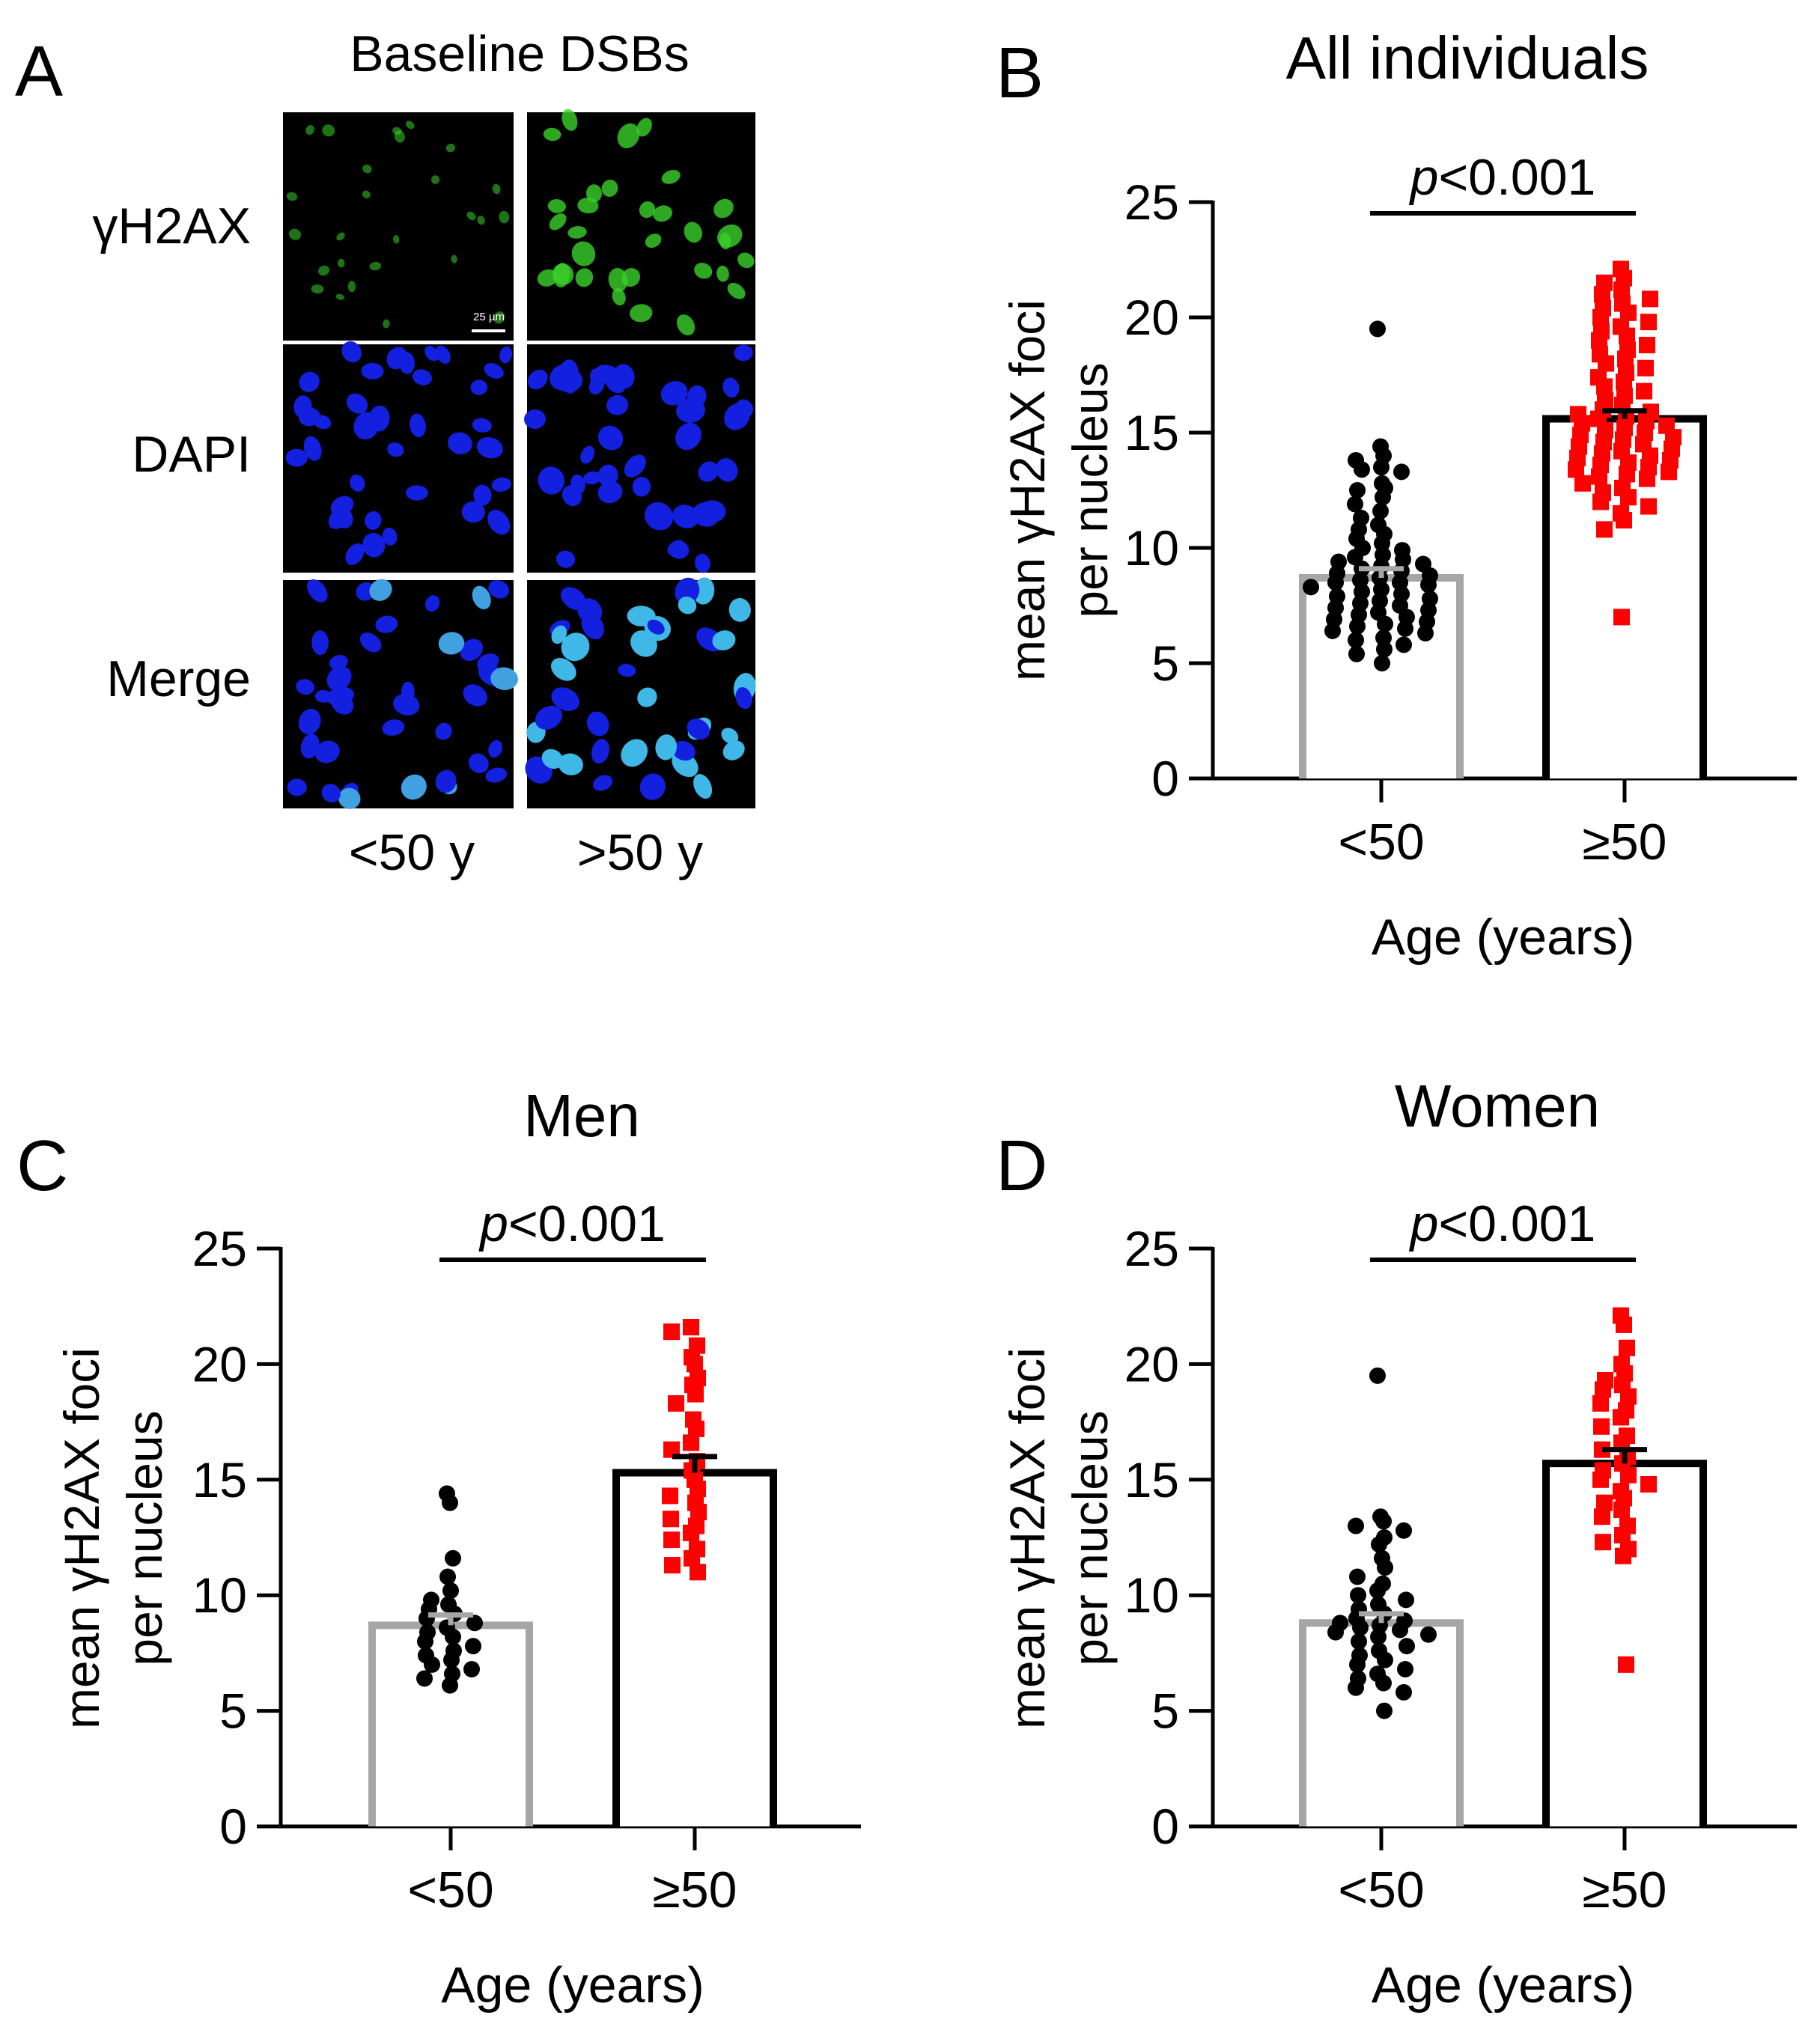 This screenshot has width=1820, height=2033. Describe the element at coordinates (1151, 1480) in the screenshot. I see `y-tick-label: 15` at that location.